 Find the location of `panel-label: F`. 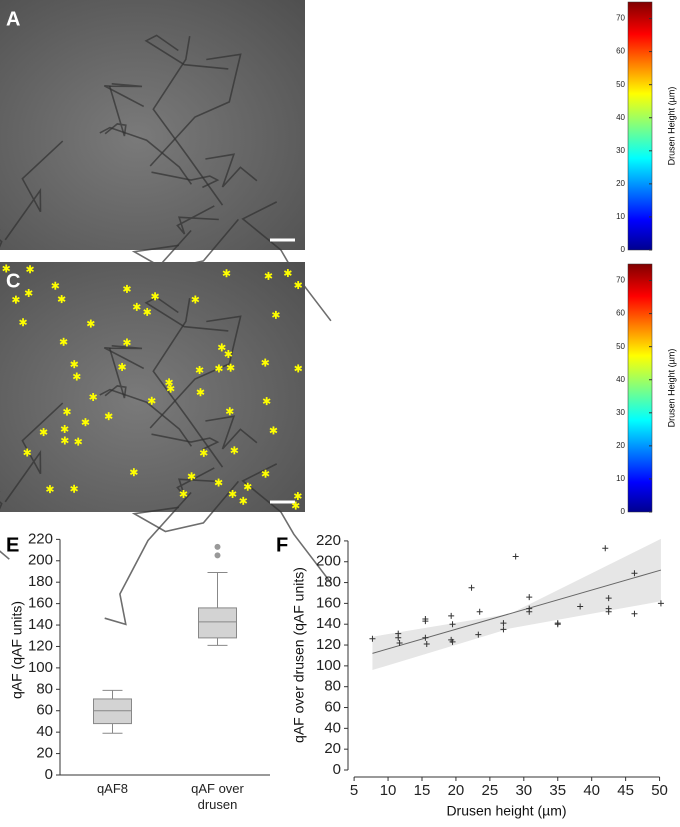

panel-label: F is located at coordinates (282, 545).